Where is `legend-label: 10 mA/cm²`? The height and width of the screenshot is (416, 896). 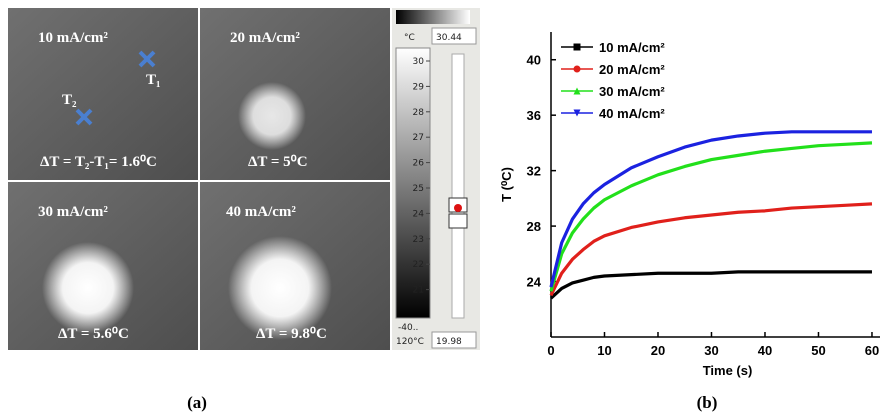 legend-label: 10 mA/cm² is located at coordinates (632, 47).